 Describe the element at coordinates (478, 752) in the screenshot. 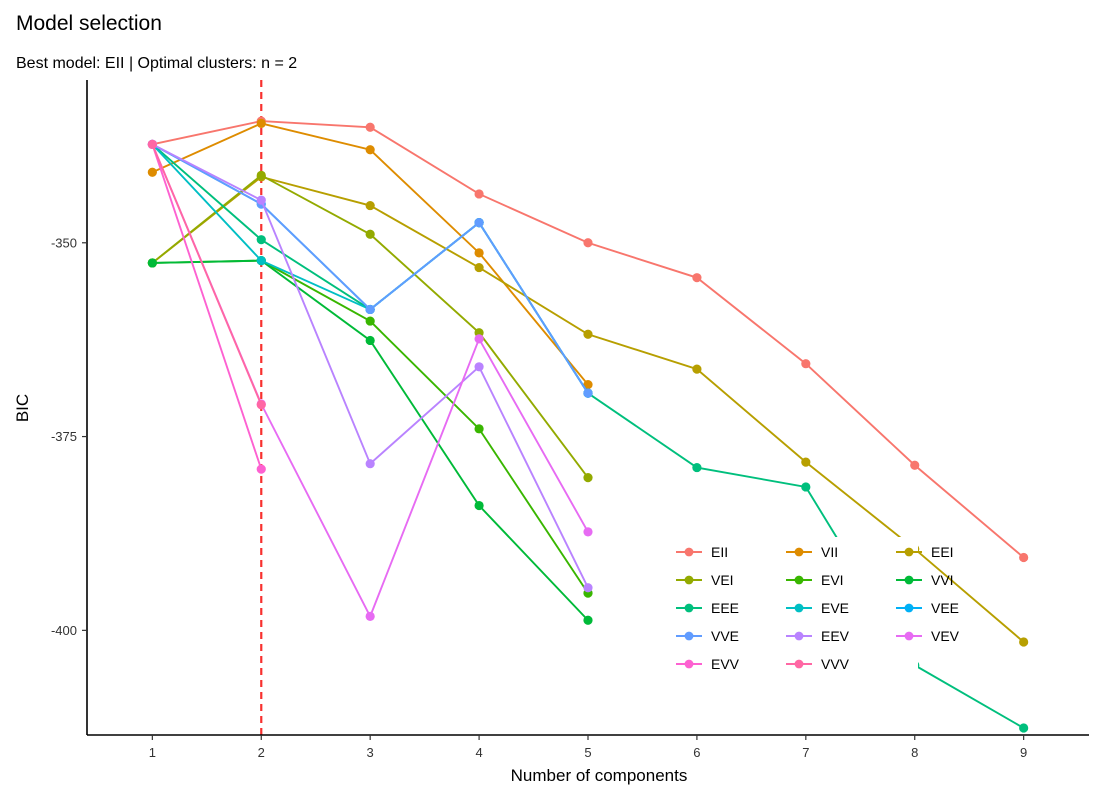

I see `x-tick-label: 4` at that location.